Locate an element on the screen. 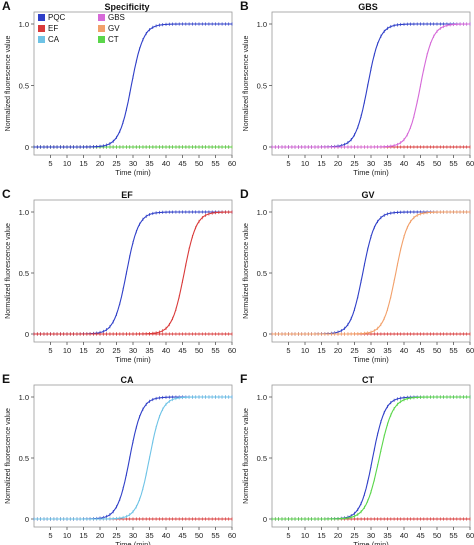 The height and width of the screenshot is (545, 474). panel-letter: C is located at coordinates (6, 194).